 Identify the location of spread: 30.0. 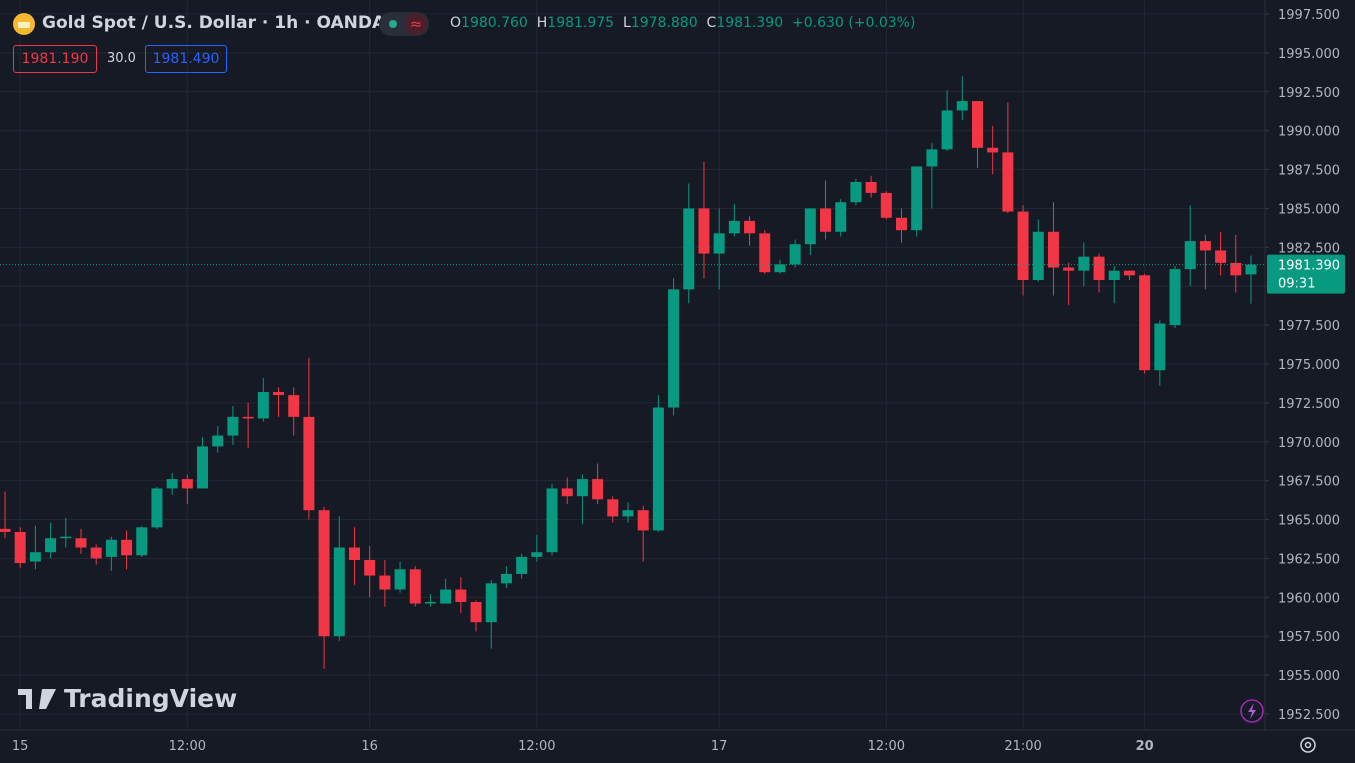
(121, 58).